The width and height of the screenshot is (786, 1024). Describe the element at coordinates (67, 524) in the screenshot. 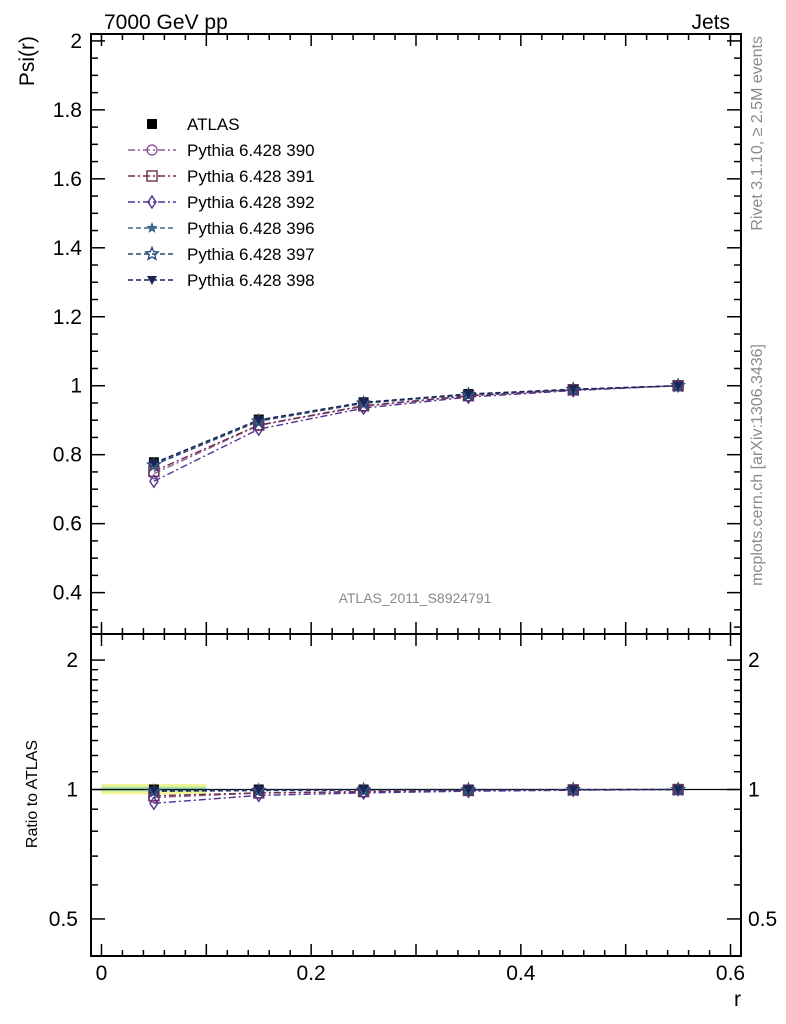

I see `main-y-tick-label: 0.6` at that location.